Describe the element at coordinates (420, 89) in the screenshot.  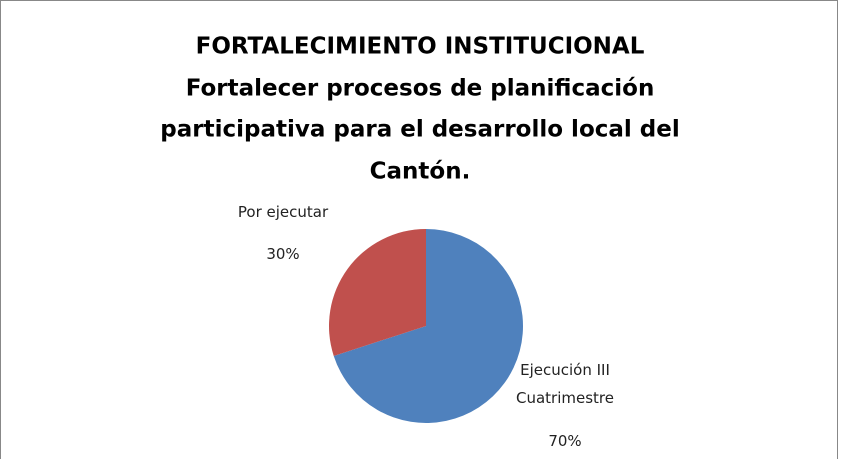
I see `chart-title: Fortalecer procesos de planificación` at that location.